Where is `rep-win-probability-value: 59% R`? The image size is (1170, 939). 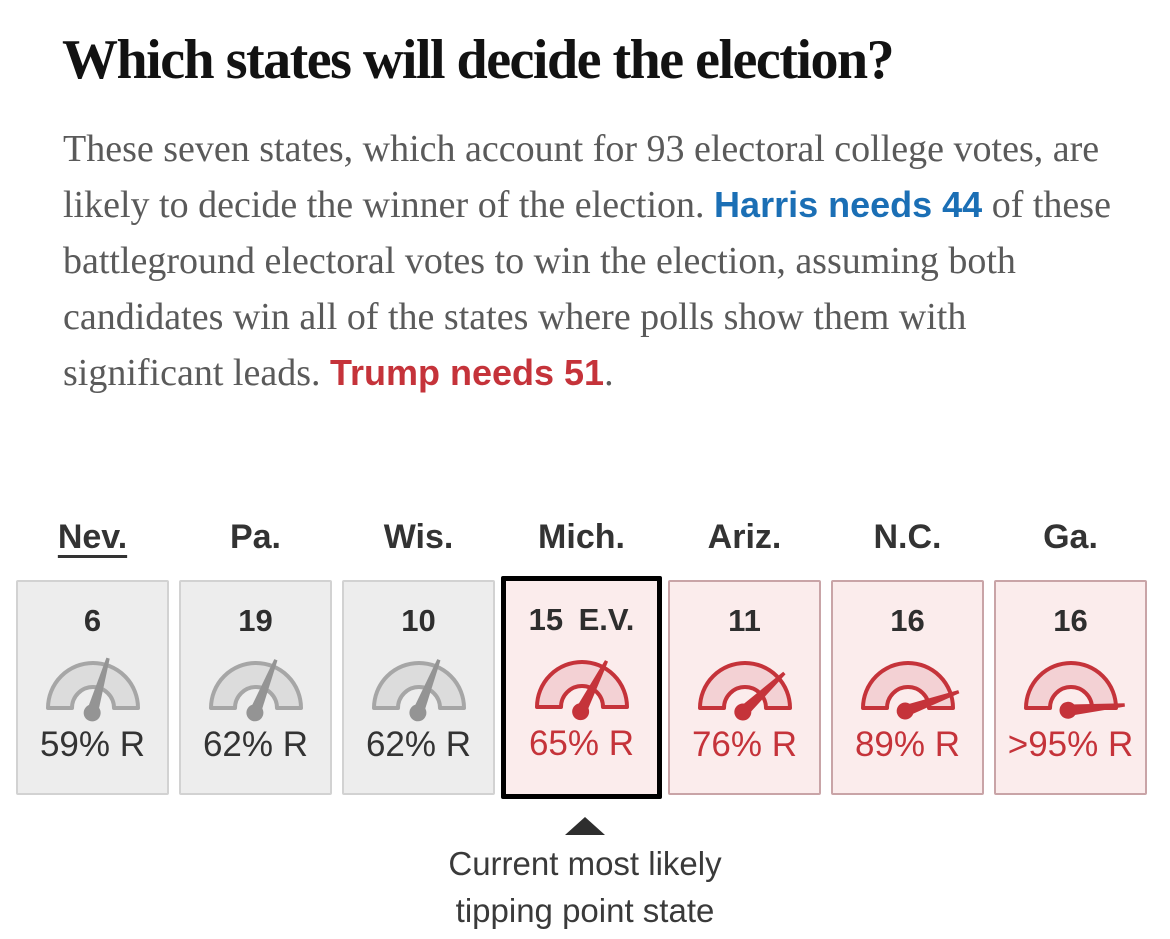 rep-win-probability-value: 59% R is located at coordinates (92, 744).